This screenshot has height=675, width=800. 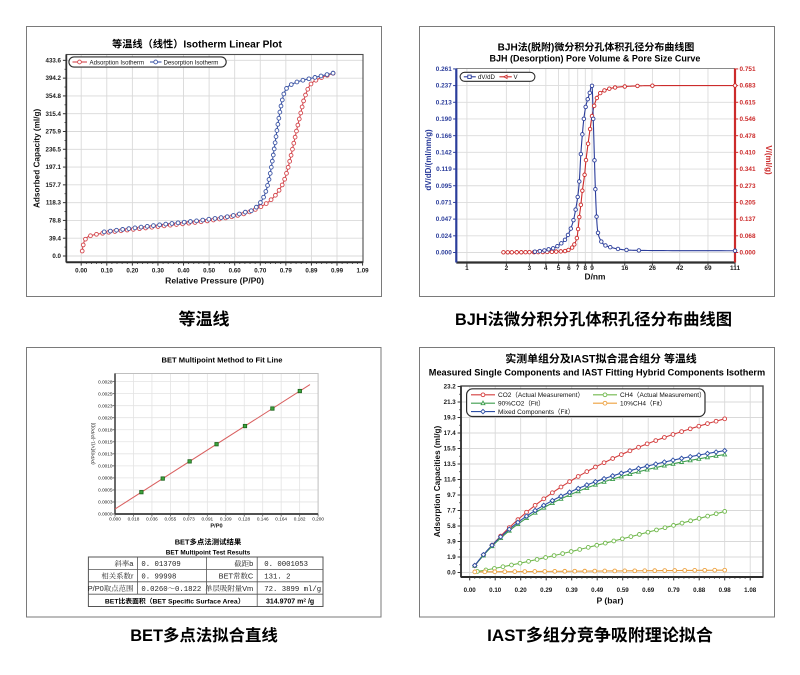 I want to click on svg-text: 0.99, so click(x=337, y=271).